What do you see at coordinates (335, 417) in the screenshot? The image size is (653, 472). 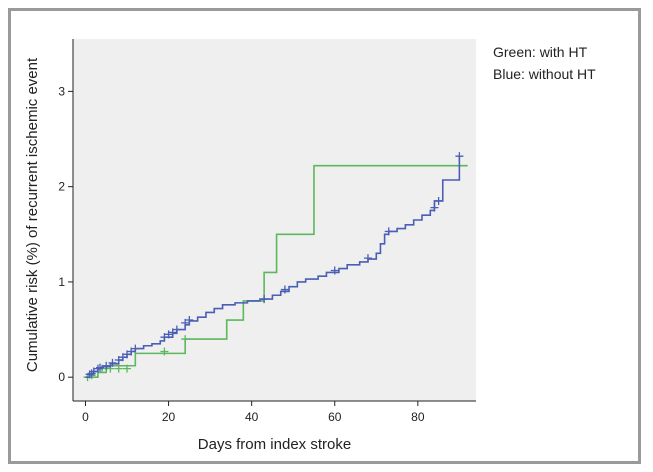 I see `x-tick-label-60: 60` at bounding box center [335, 417].